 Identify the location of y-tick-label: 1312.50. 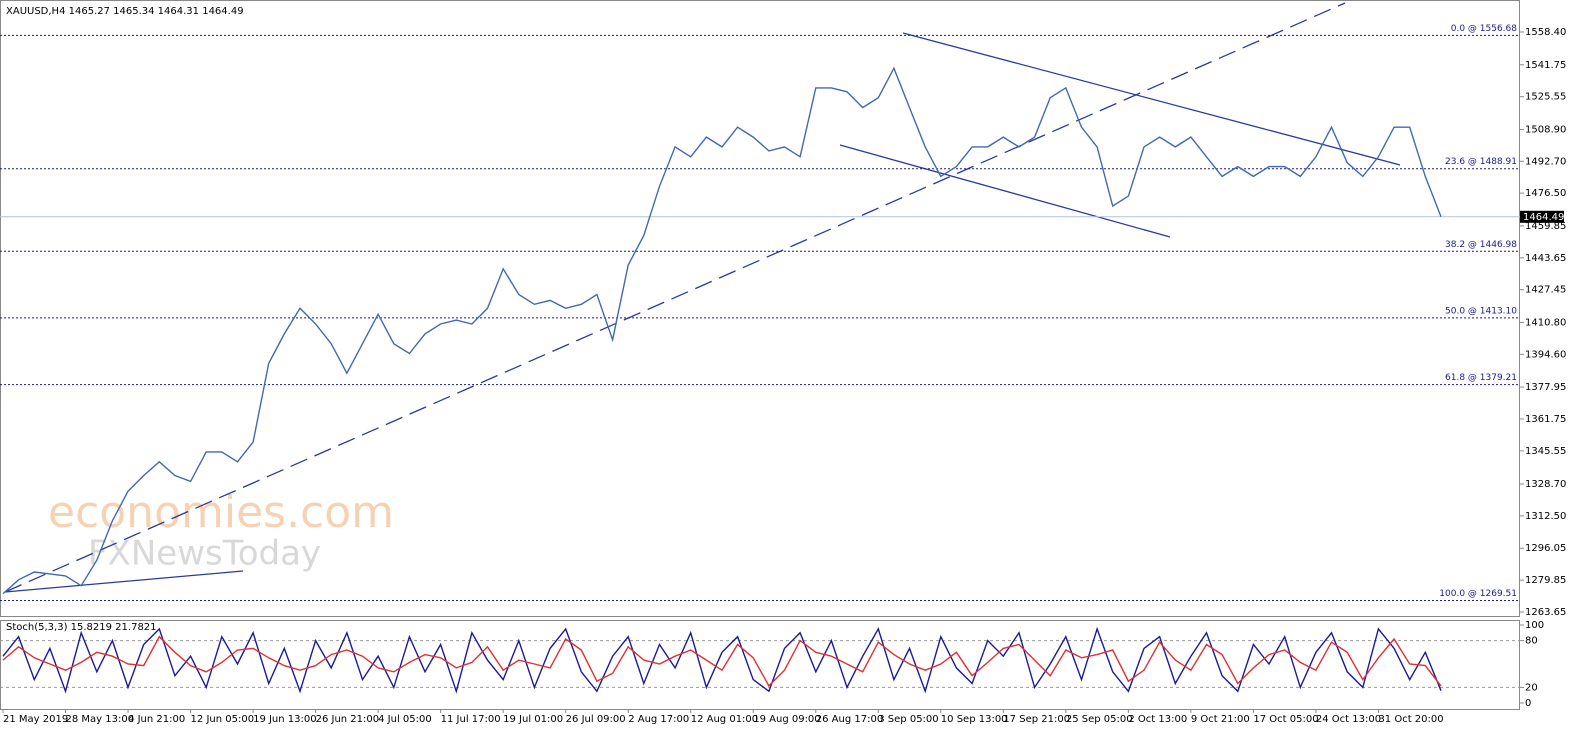
(1545, 516).